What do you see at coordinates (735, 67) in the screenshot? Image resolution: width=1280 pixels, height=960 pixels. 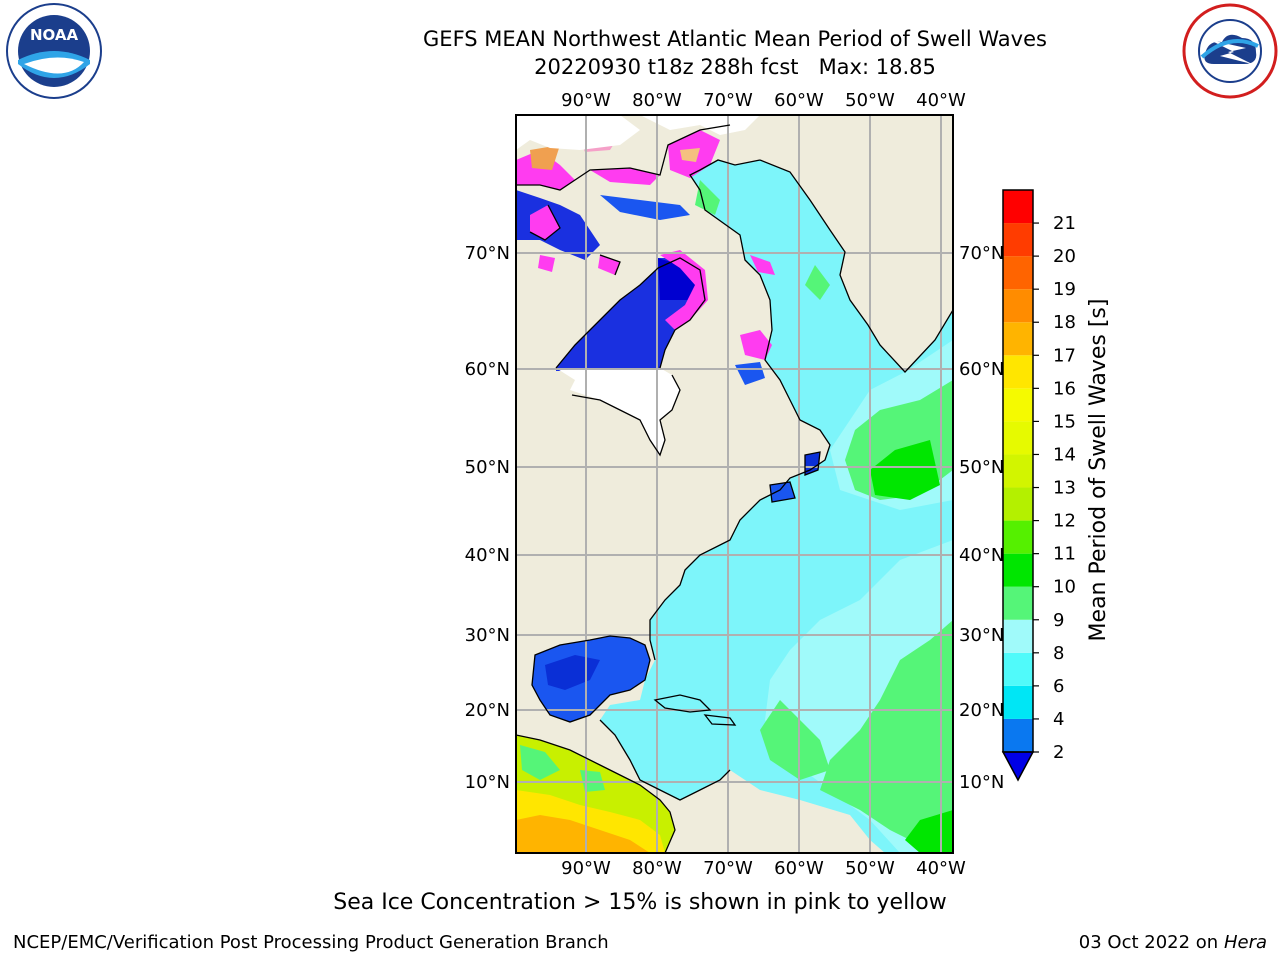 I see `chart-subtitle: 20220930 t18z 288h fcst Max: 18.85` at bounding box center [735, 67].